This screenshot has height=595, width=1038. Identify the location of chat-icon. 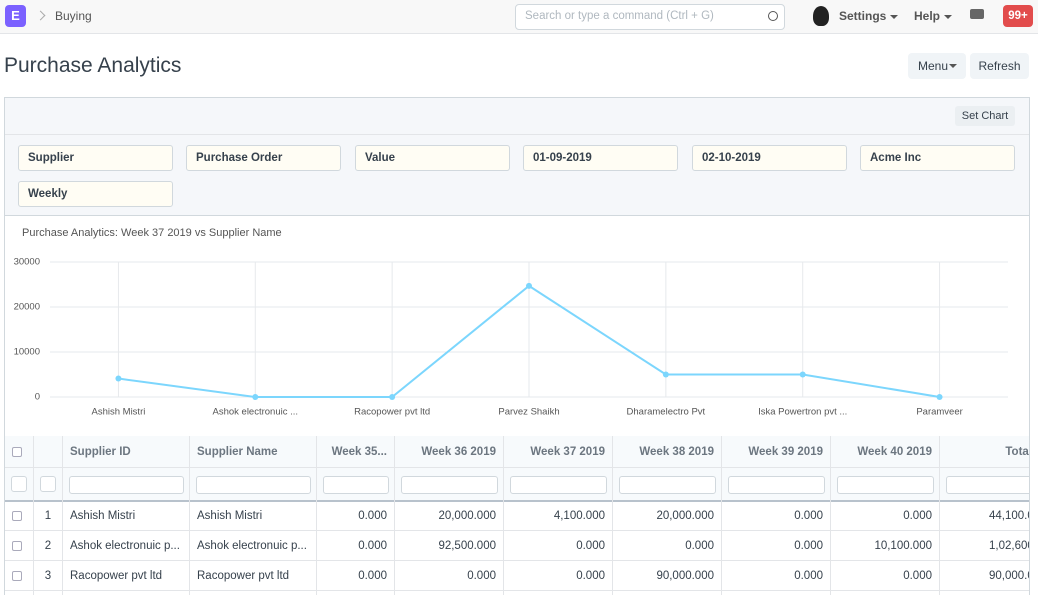
(977, 14).